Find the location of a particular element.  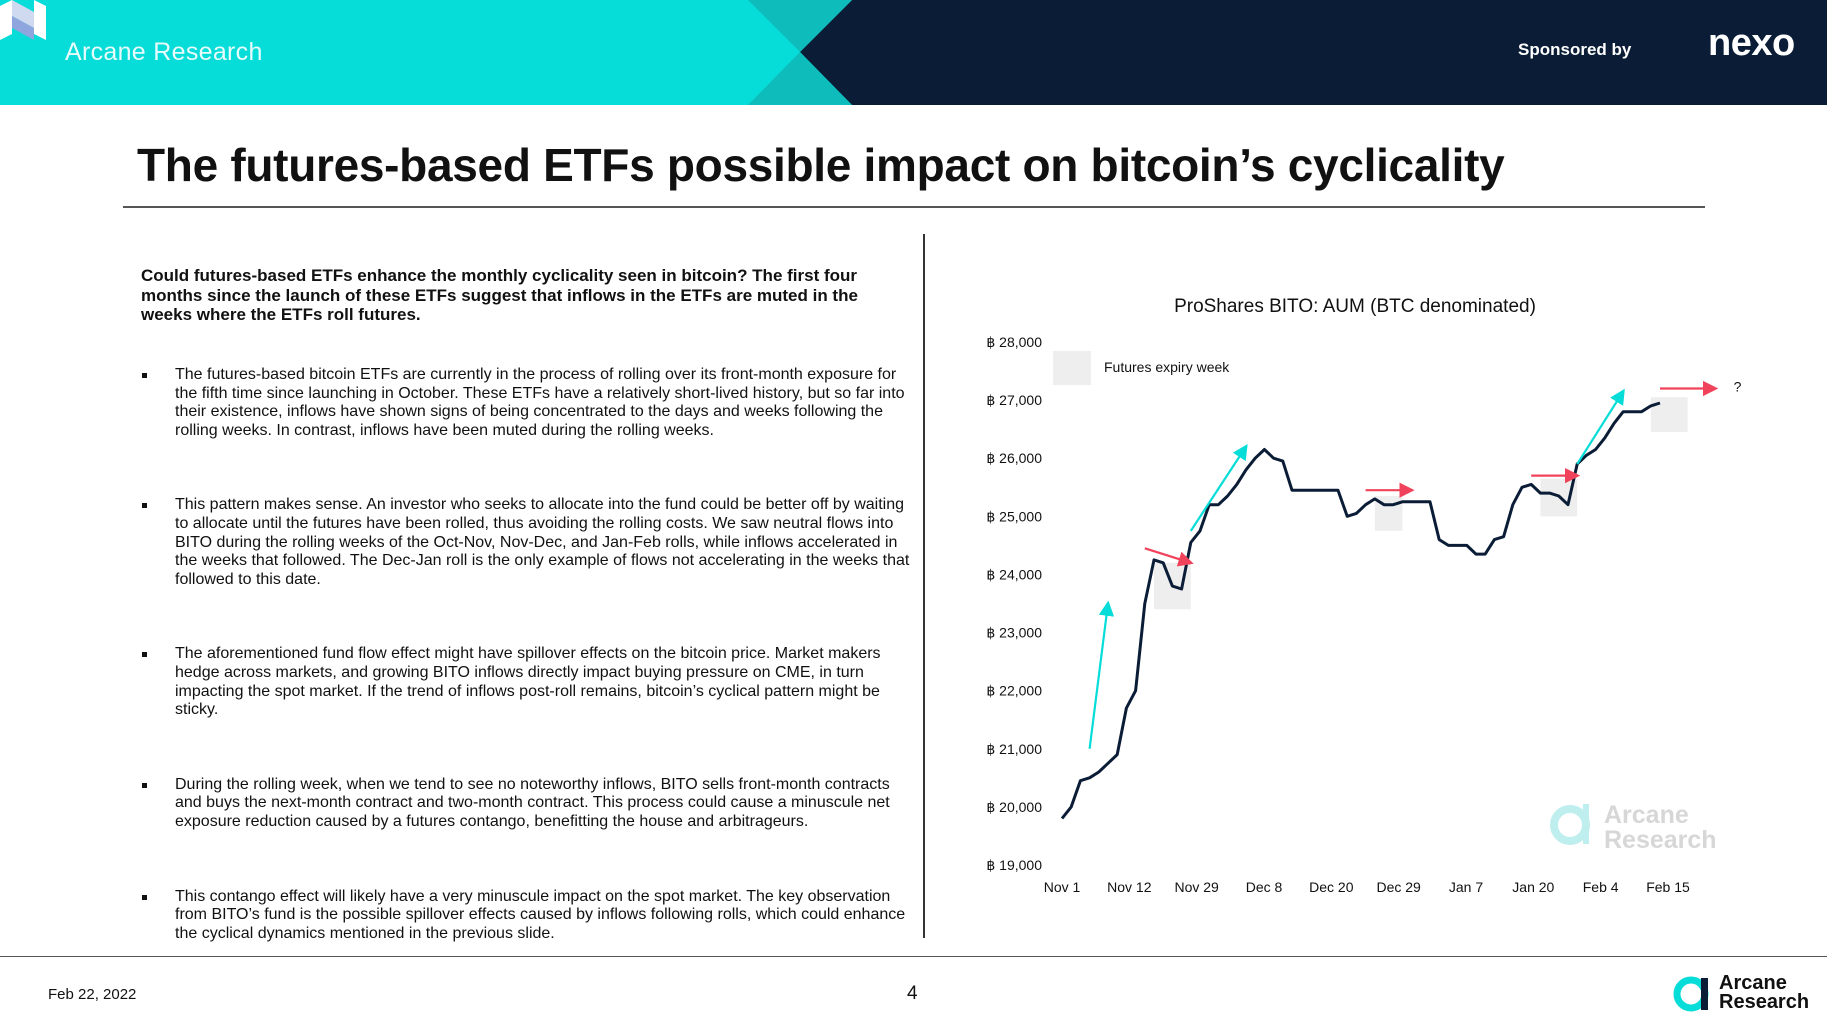

brand-name: Arcane Research is located at coordinates (164, 52).